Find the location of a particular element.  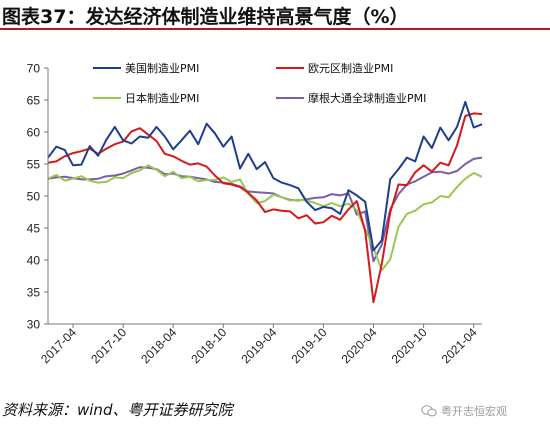

x-tick-label: 2018-10 is located at coordinates (208, 345).